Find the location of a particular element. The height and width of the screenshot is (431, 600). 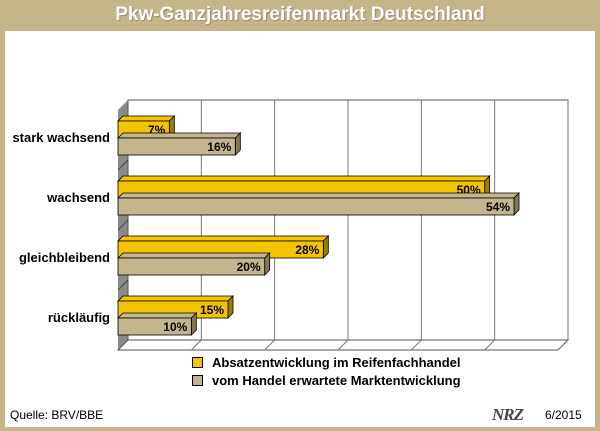

data-label: 16% is located at coordinates (219, 147).